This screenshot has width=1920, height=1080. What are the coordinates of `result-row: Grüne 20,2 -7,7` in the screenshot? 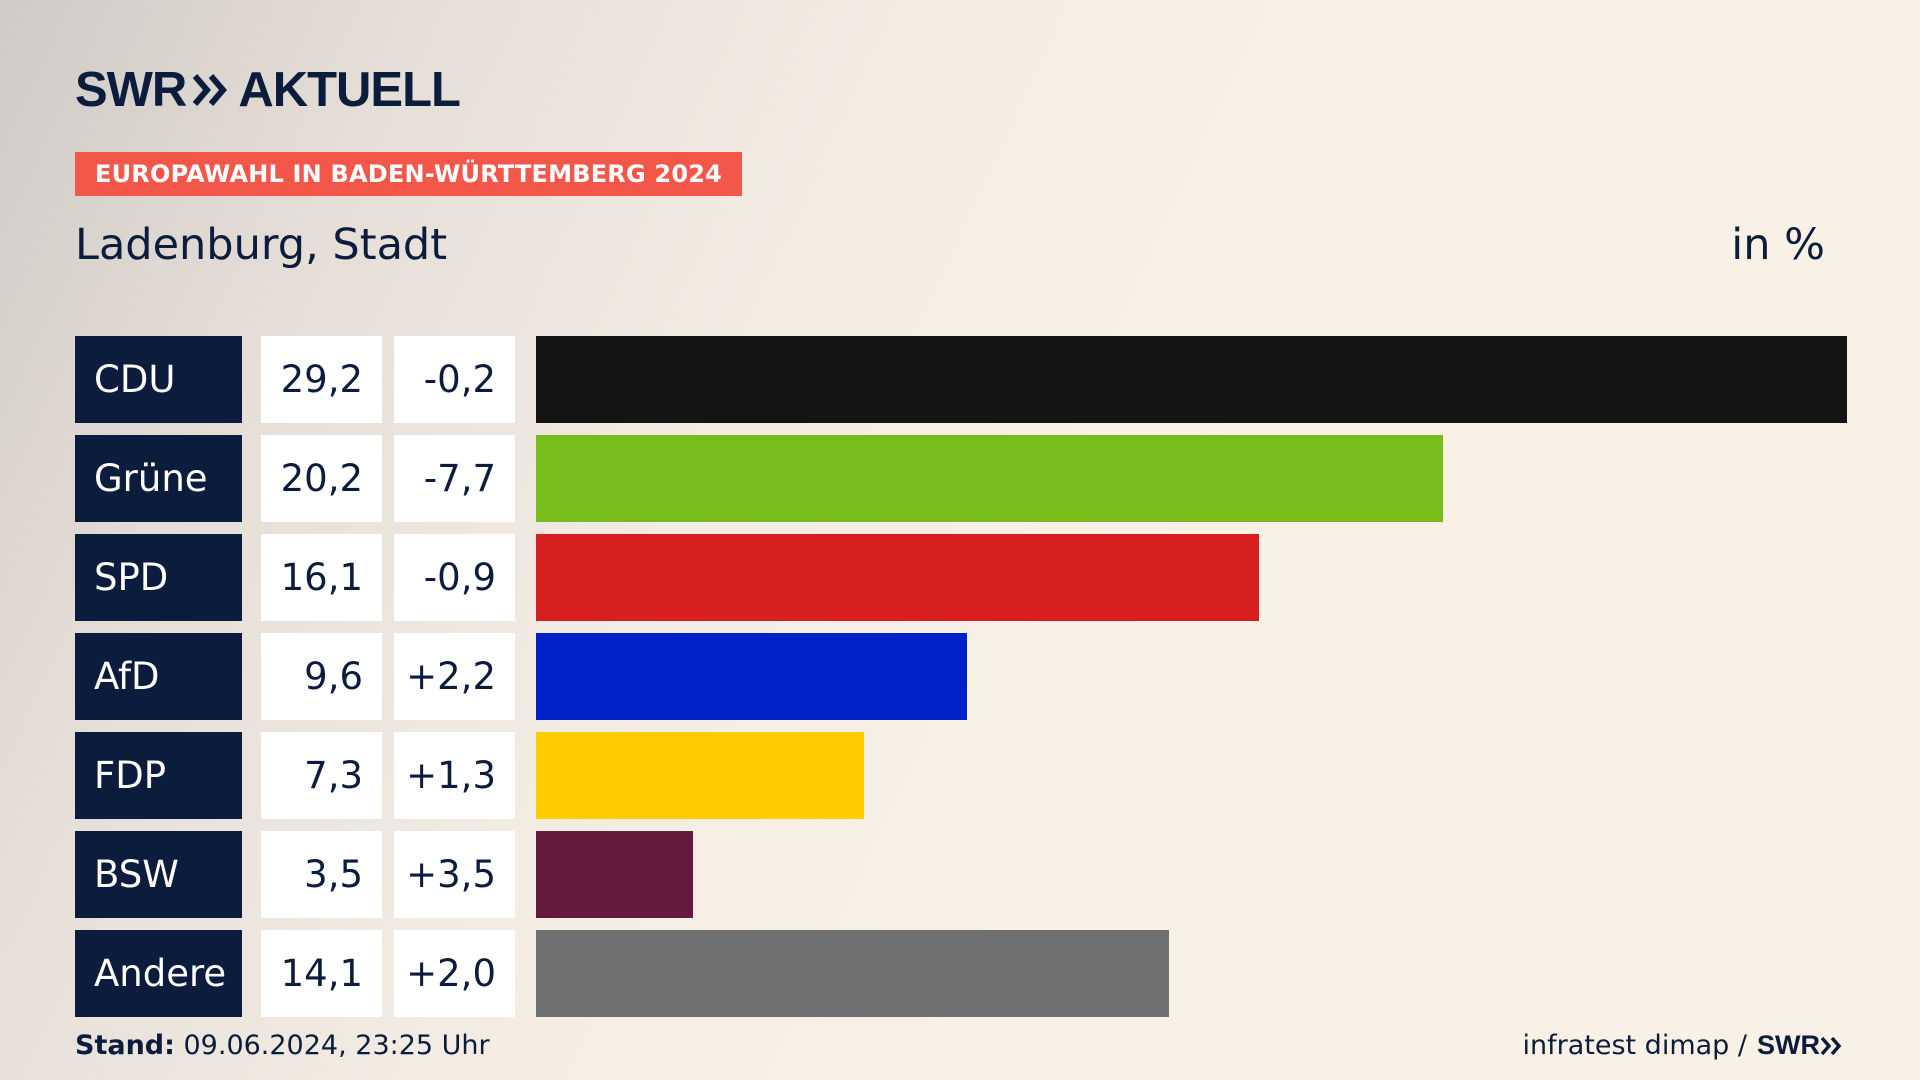 It's located at (961, 478).